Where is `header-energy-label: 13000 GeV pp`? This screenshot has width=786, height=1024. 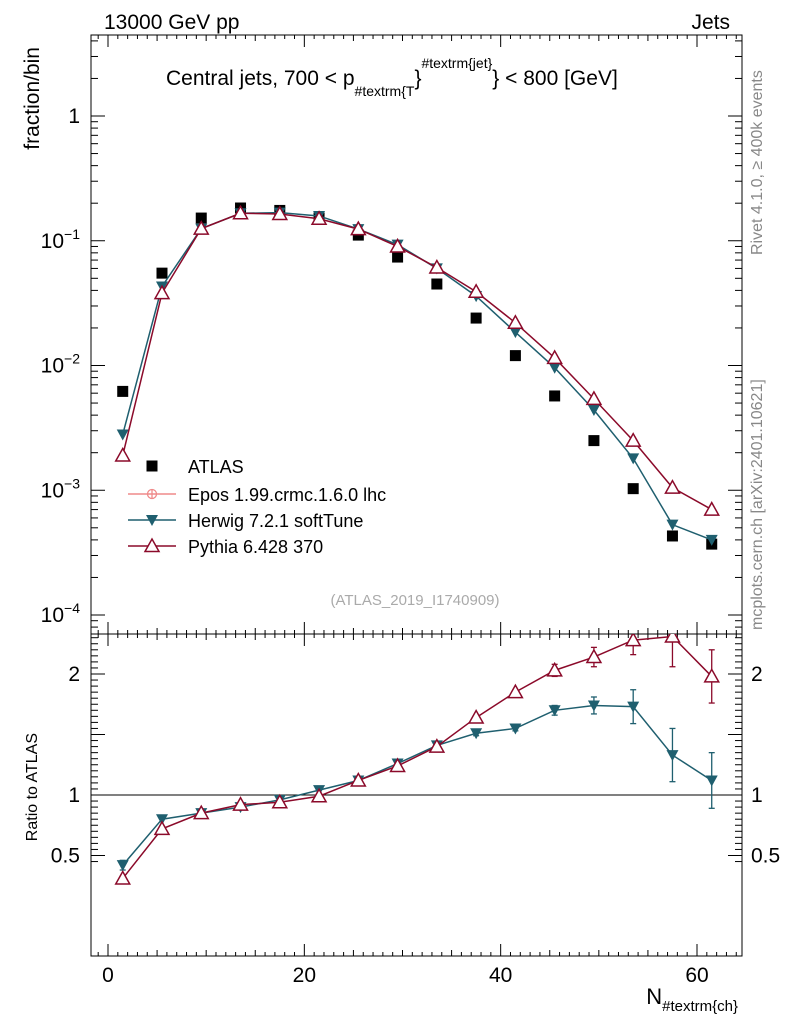
header-energy-label: 13000 GeV pp is located at coordinates (171, 22).